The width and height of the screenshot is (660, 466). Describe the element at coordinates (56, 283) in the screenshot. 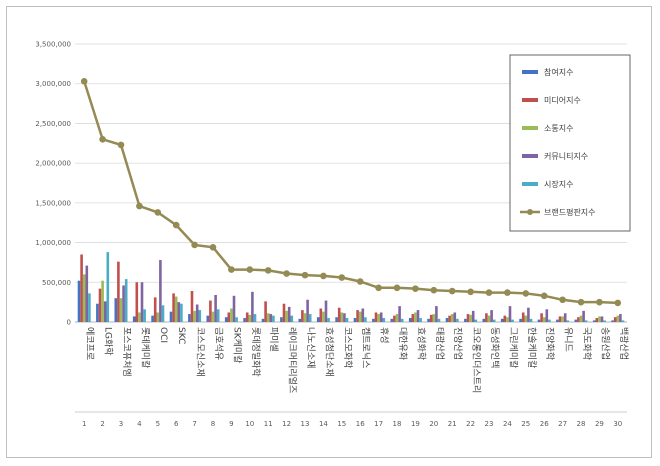

I see `y-tick-label: 500,000` at that location.